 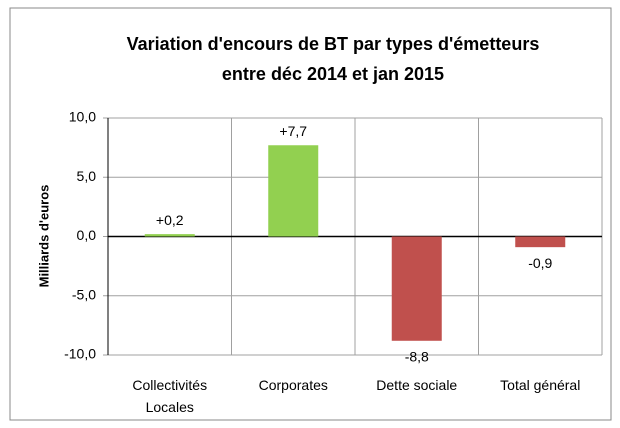 What do you see at coordinates (170, 220) in the screenshot?
I see `value-label: +0,2` at bounding box center [170, 220].